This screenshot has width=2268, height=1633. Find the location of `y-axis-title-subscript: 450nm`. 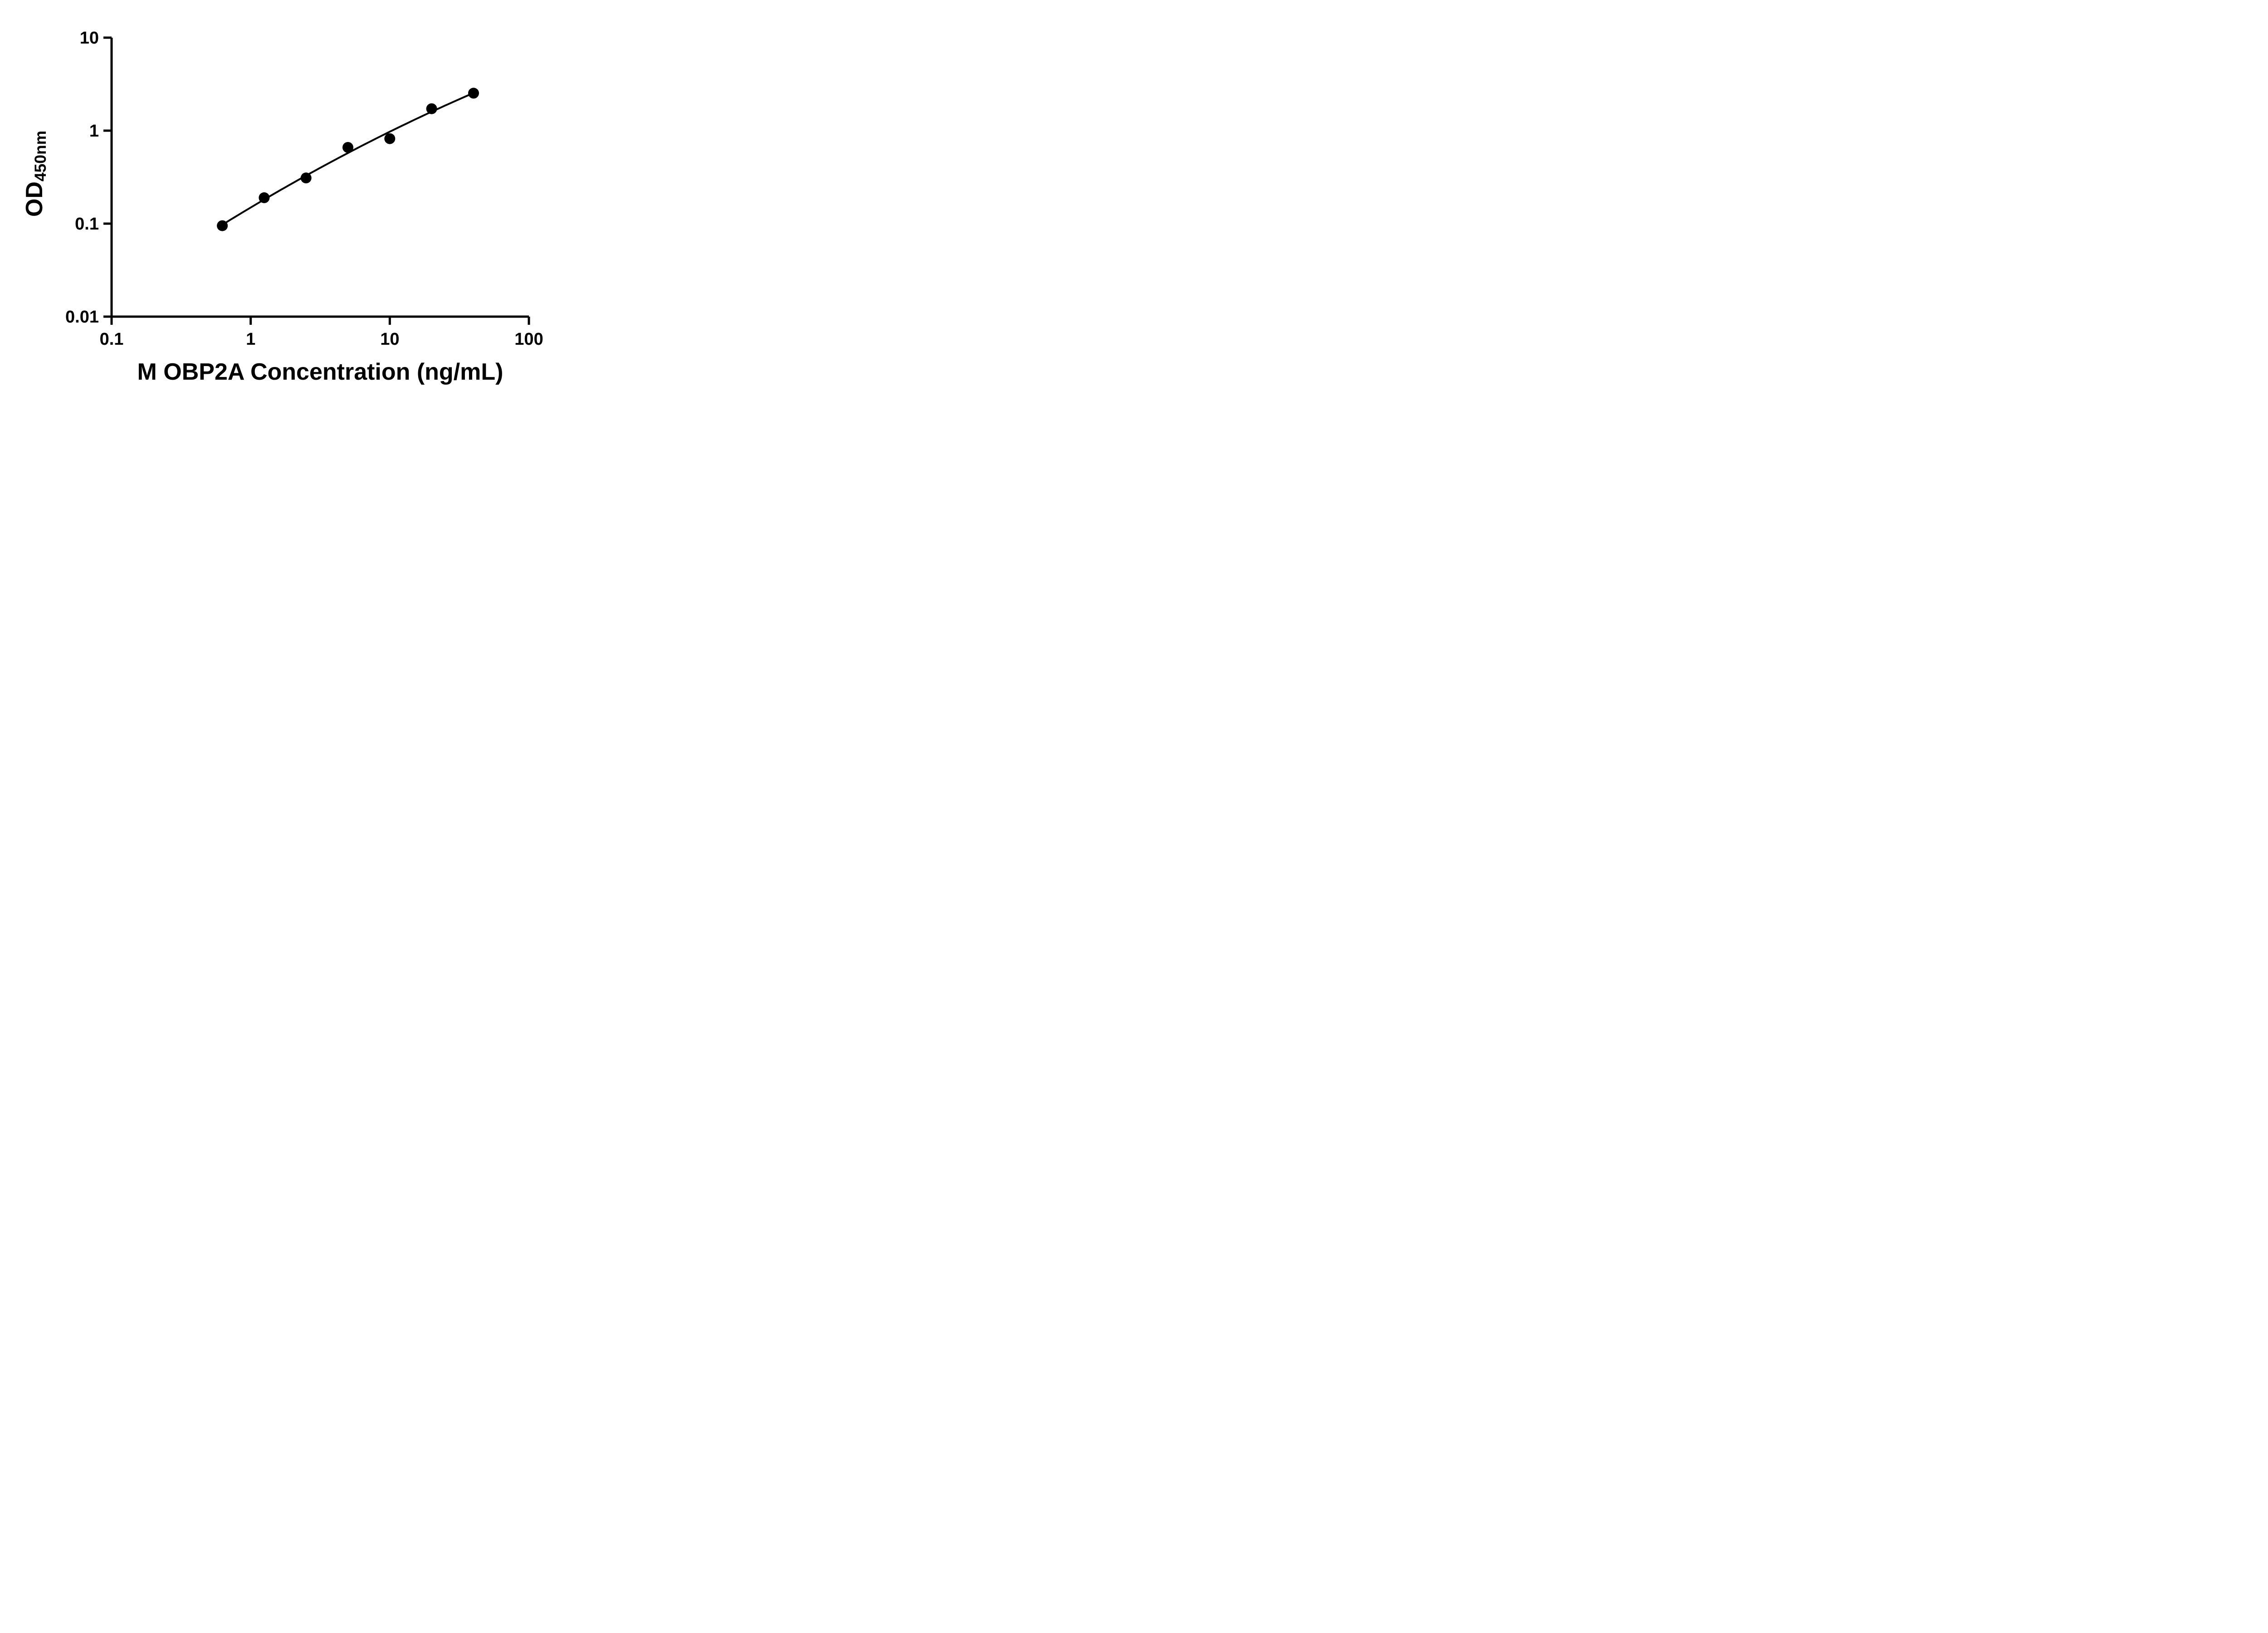

y-axis-title-subscript: 450nm is located at coordinates (40, 156).